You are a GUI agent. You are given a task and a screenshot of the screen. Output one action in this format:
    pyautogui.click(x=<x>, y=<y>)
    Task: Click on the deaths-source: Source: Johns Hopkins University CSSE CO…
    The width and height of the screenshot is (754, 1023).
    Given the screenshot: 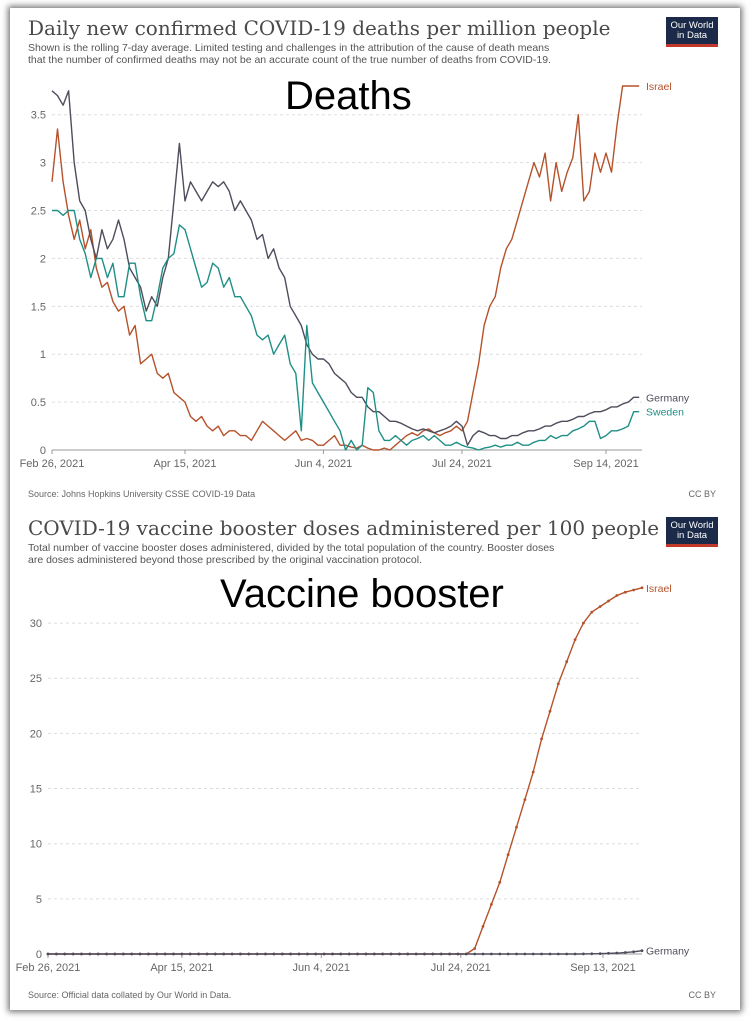 What is the action you would take?
    pyautogui.click(x=142, y=494)
    